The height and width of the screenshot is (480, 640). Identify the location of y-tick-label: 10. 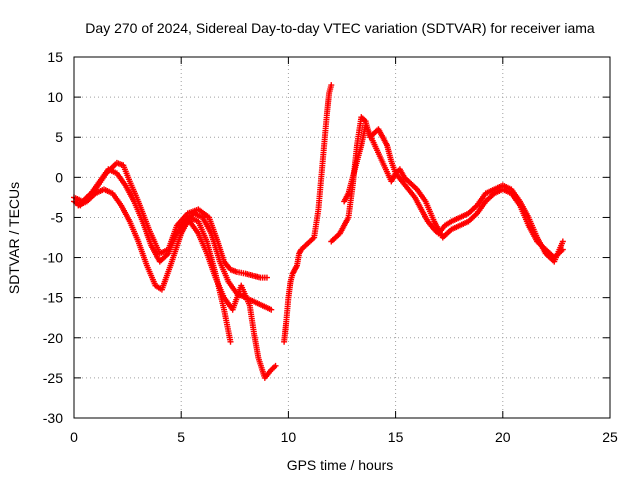
(55, 97).